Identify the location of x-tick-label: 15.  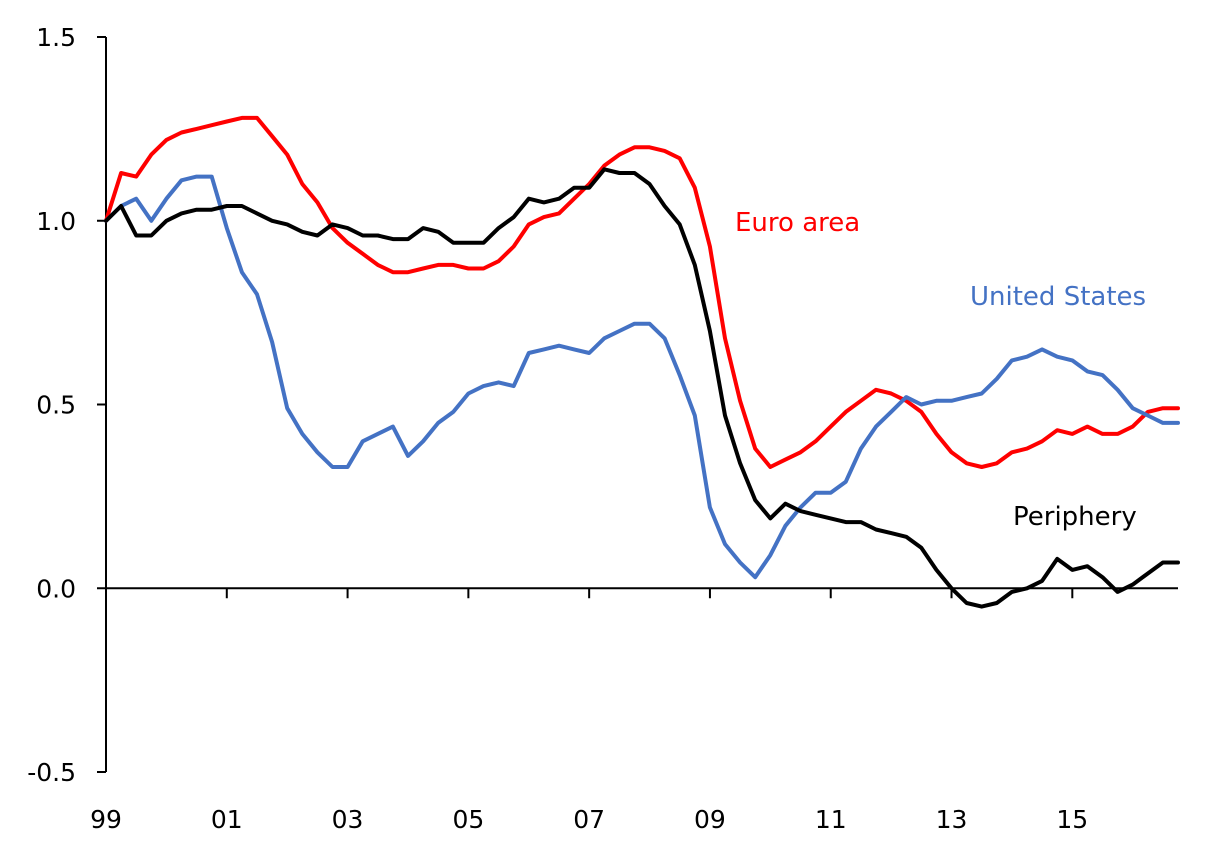
(1072, 819).